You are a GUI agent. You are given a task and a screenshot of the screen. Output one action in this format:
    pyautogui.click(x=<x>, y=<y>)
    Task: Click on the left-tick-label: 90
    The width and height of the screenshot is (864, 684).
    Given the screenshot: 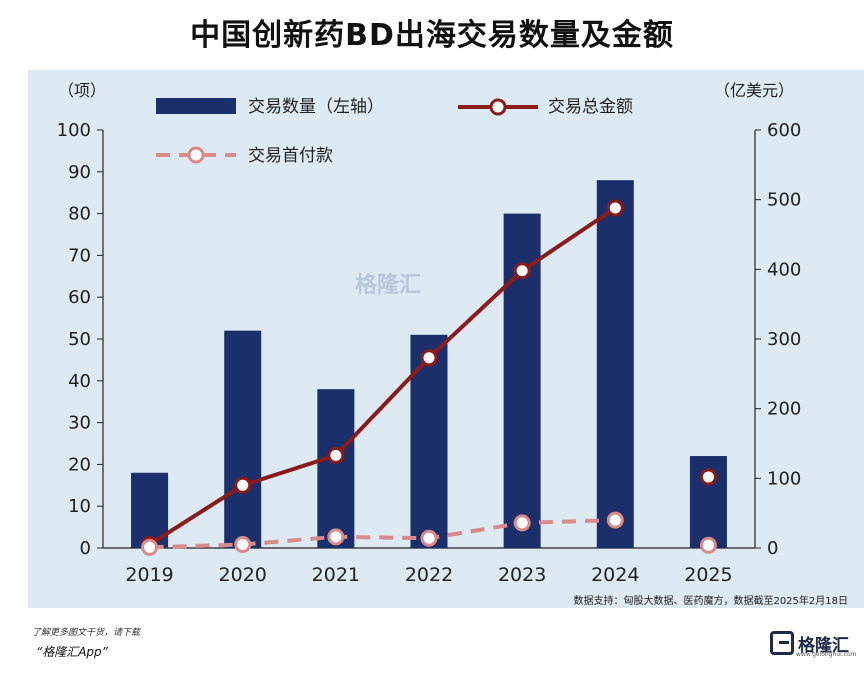 What is the action you would take?
    pyautogui.click(x=79, y=172)
    